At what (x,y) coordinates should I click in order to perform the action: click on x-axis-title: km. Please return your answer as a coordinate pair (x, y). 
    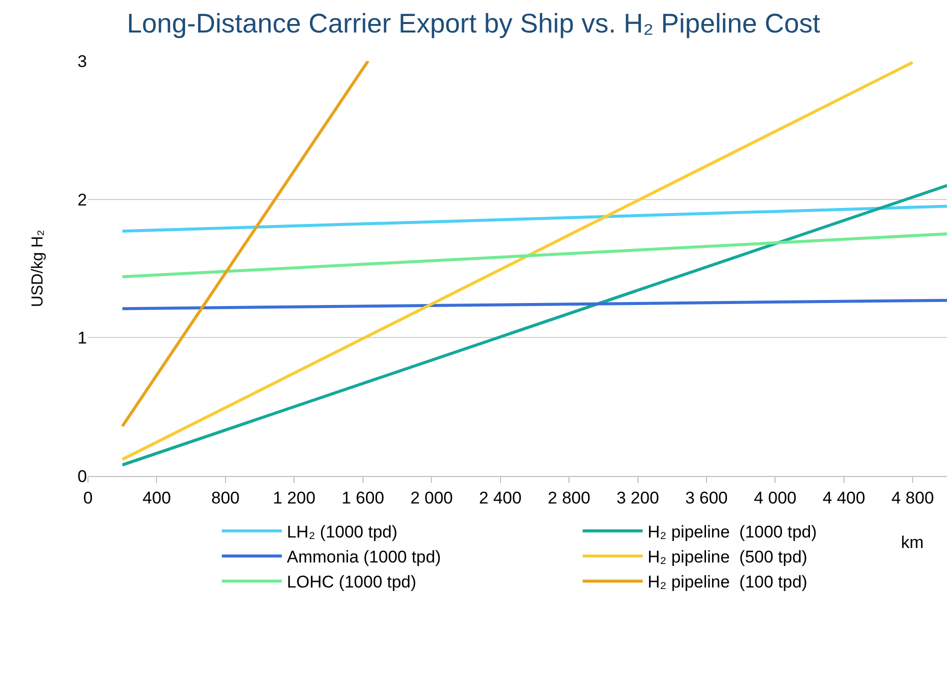
    Looking at the image, I should click on (912, 542).